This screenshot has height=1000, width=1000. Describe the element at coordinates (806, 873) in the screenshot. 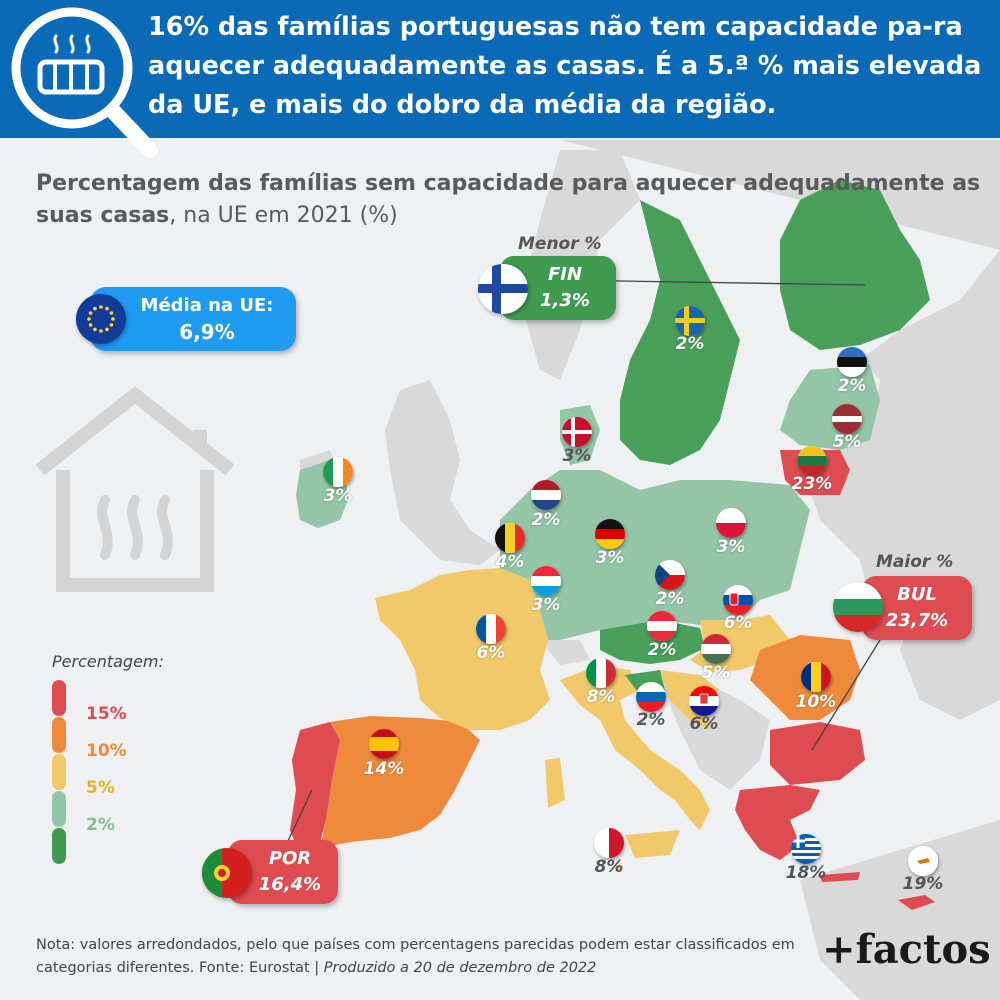

I see `country-value-gr: 18%` at that location.